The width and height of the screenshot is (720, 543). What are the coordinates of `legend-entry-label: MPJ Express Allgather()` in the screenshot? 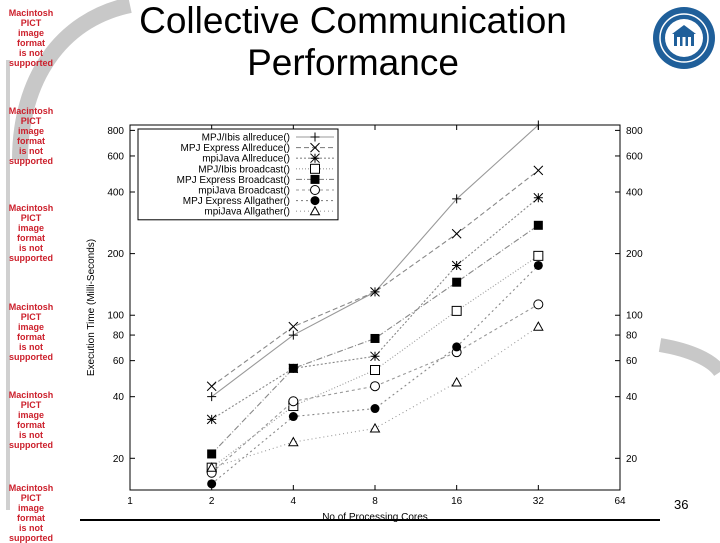 It's located at (236, 201).